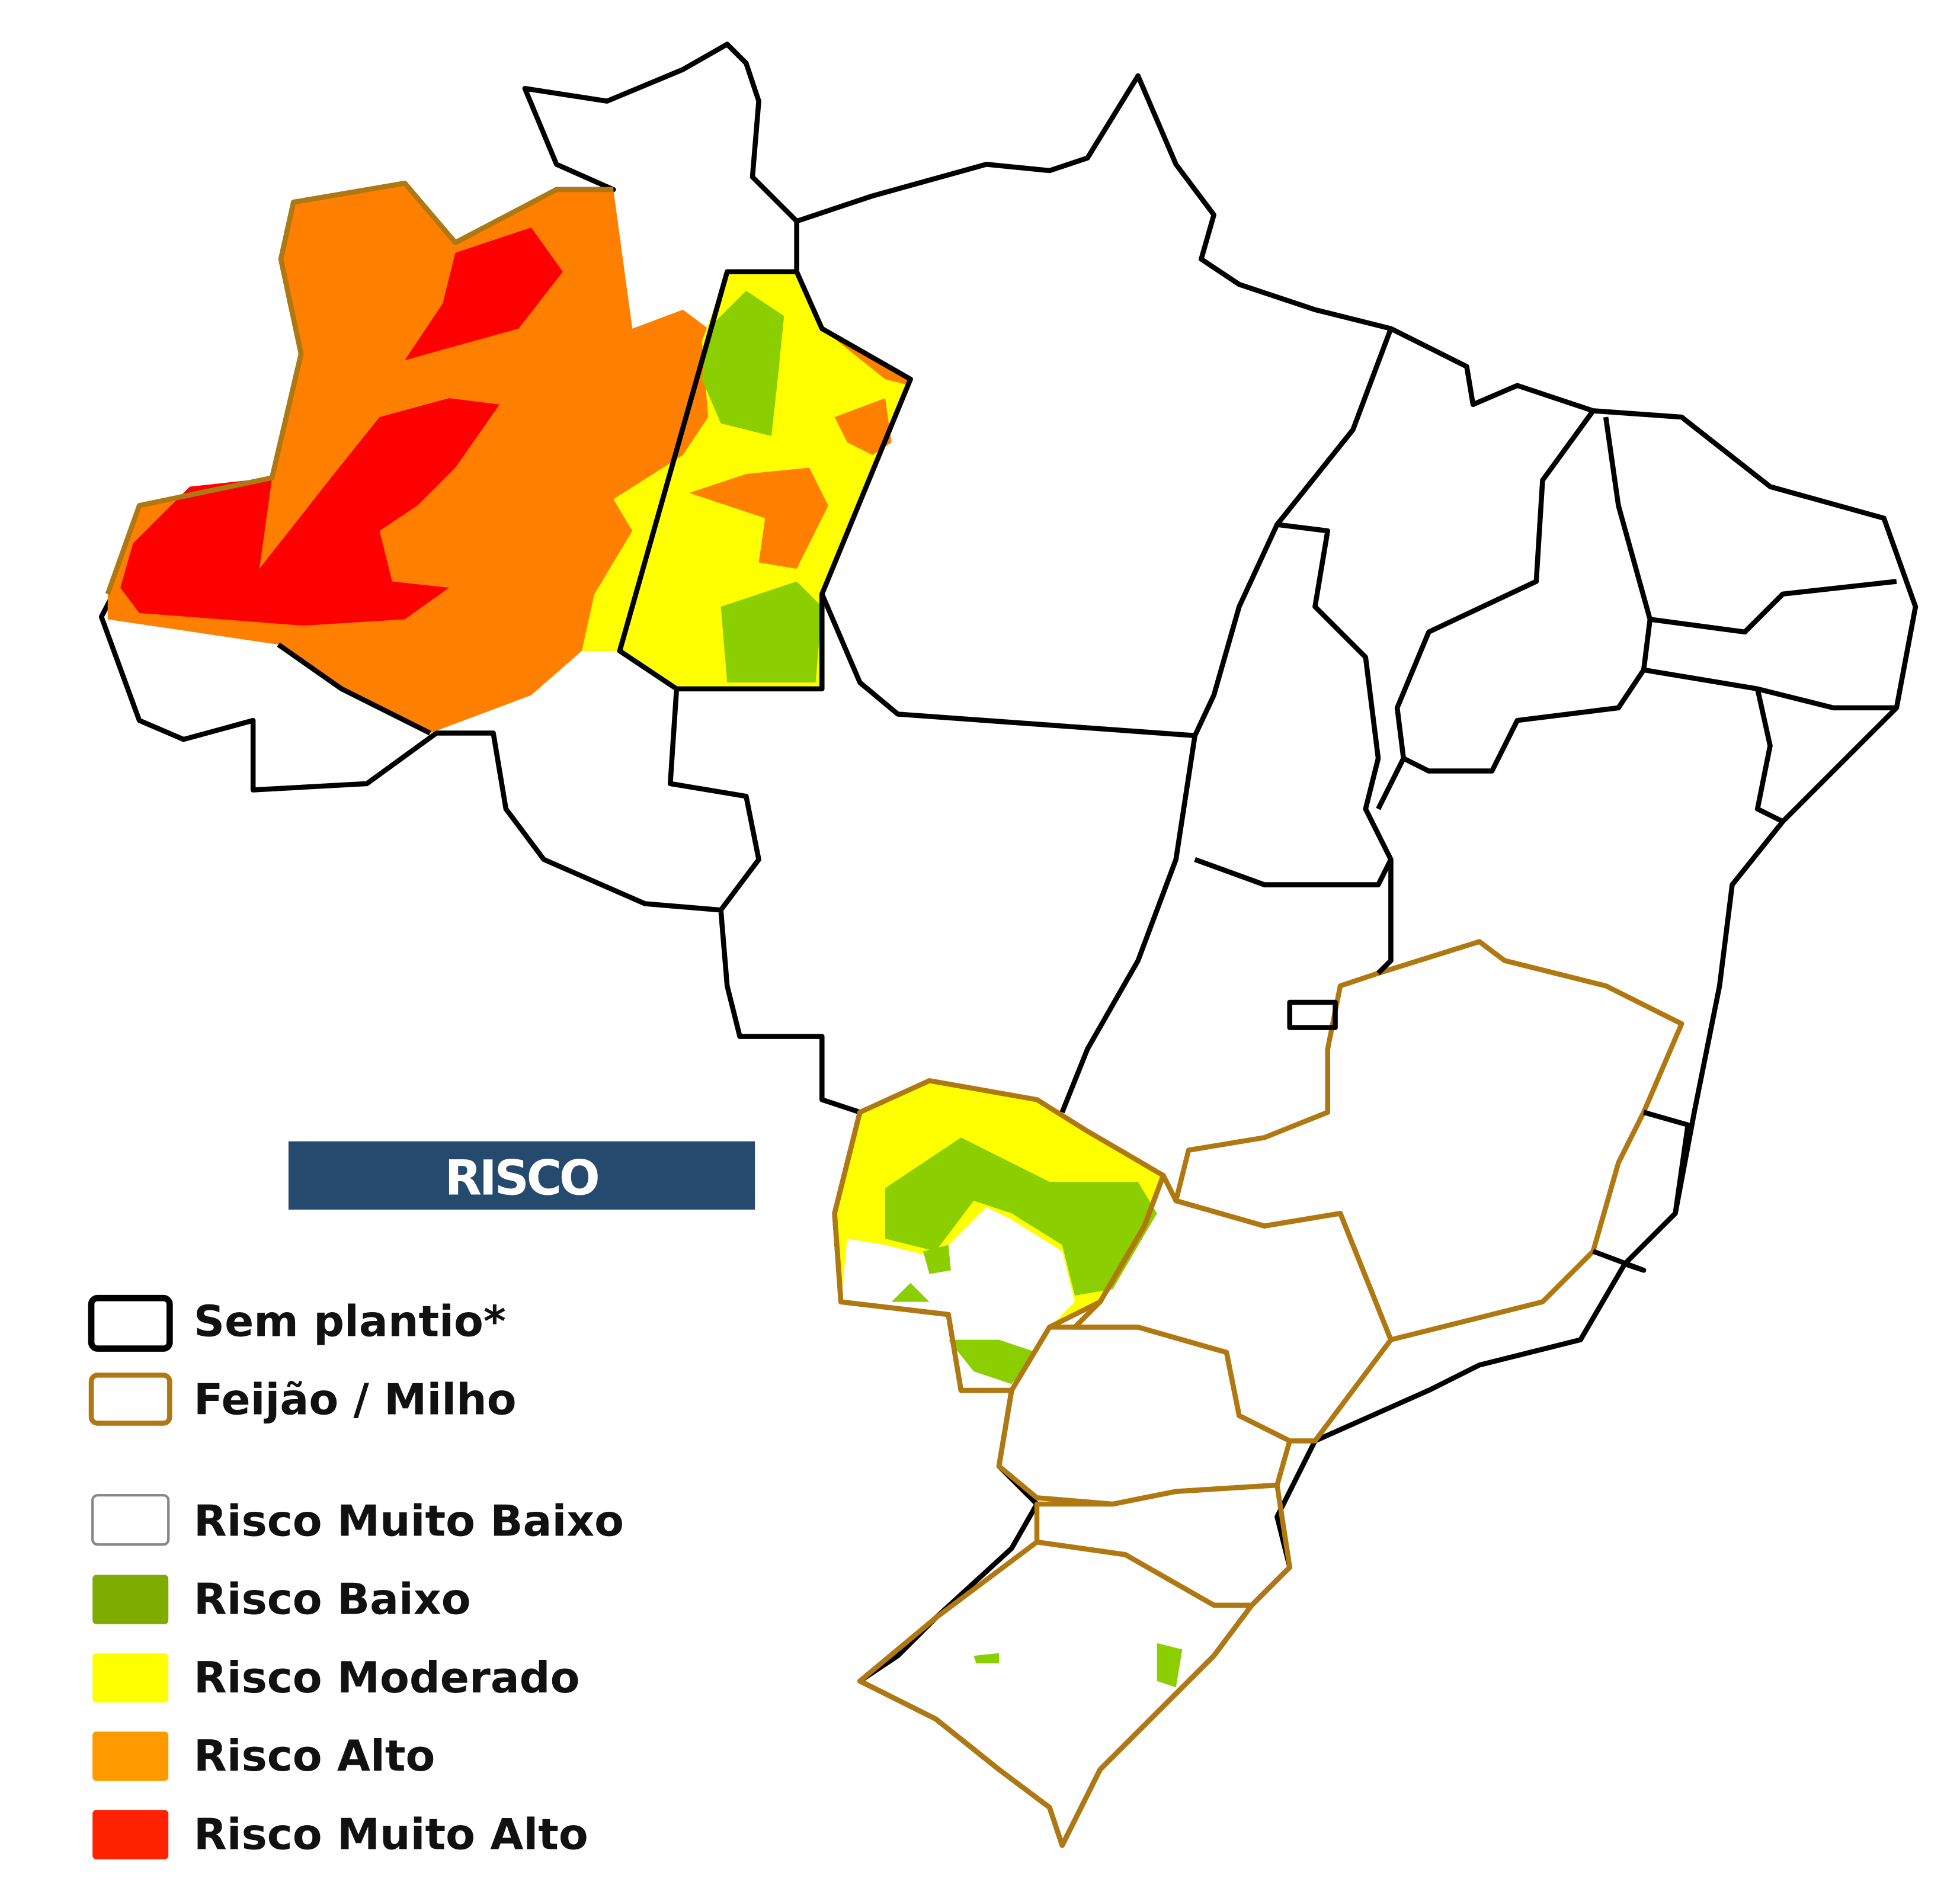 The height and width of the screenshot is (1882, 1960). What do you see at coordinates (958, 1299) in the screenshot?
I see `region-risk-very-low` at bounding box center [958, 1299].